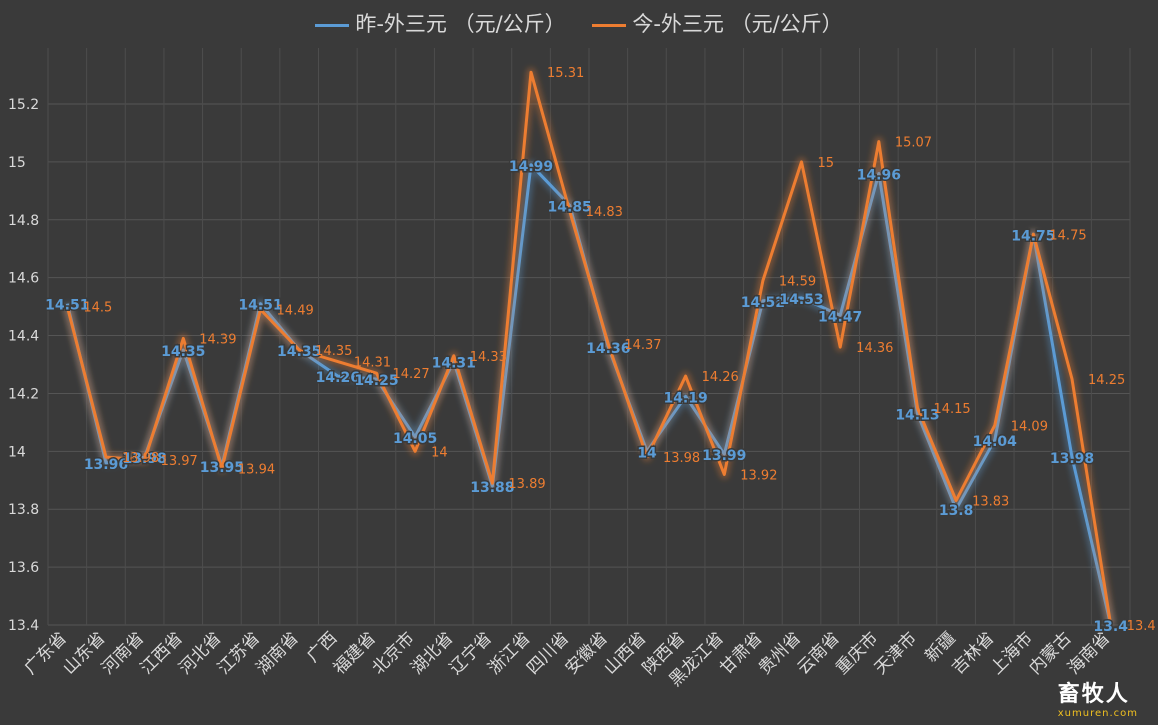 The width and height of the screenshot is (1158, 725). I want to click on data-label-today: 14.15, so click(951, 409).